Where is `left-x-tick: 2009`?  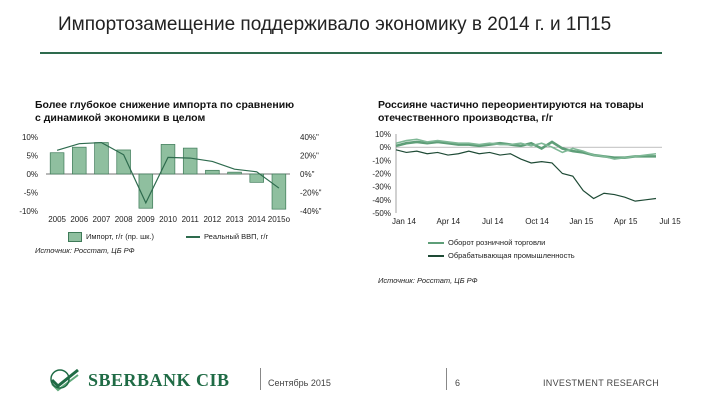 left-x-tick: 2009 is located at coordinates (146, 219).